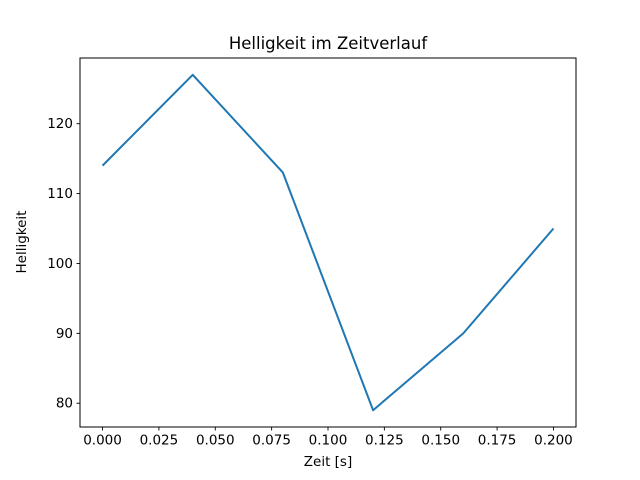 The height and width of the screenshot is (480, 640). I want to click on y-tick-label: 120, so click(60, 124).